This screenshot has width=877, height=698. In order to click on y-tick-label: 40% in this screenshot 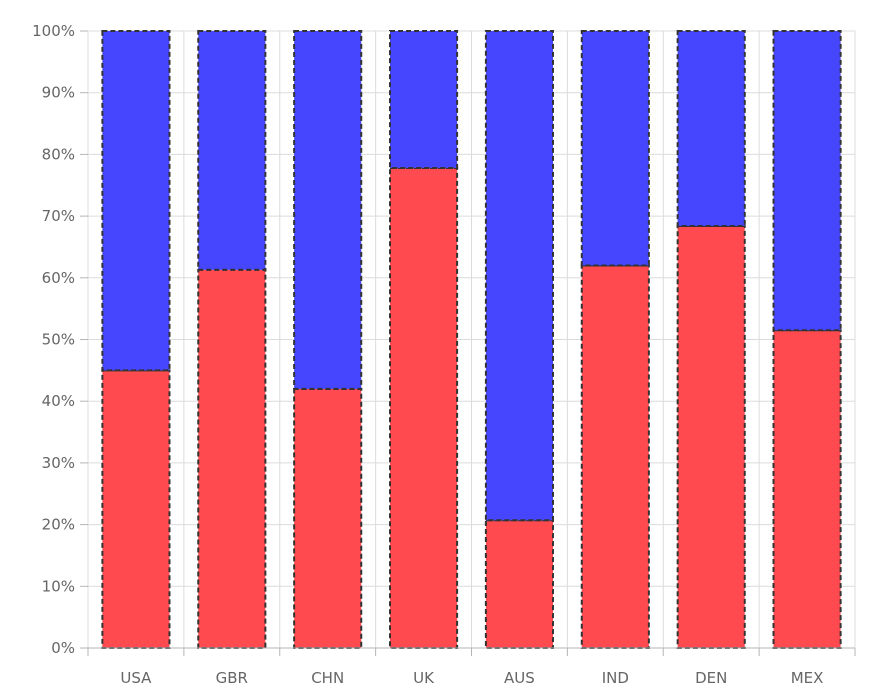, I will do `click(58, 401)`.